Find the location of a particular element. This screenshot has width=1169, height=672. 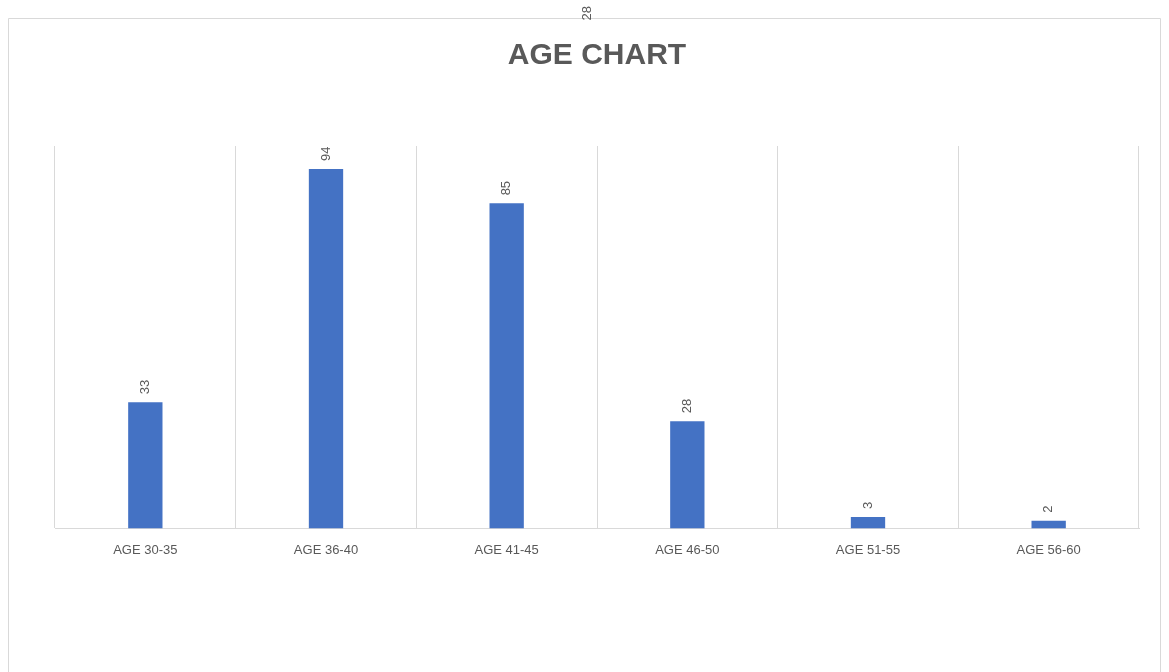

text: 28 is located at coordinates (587, 13).